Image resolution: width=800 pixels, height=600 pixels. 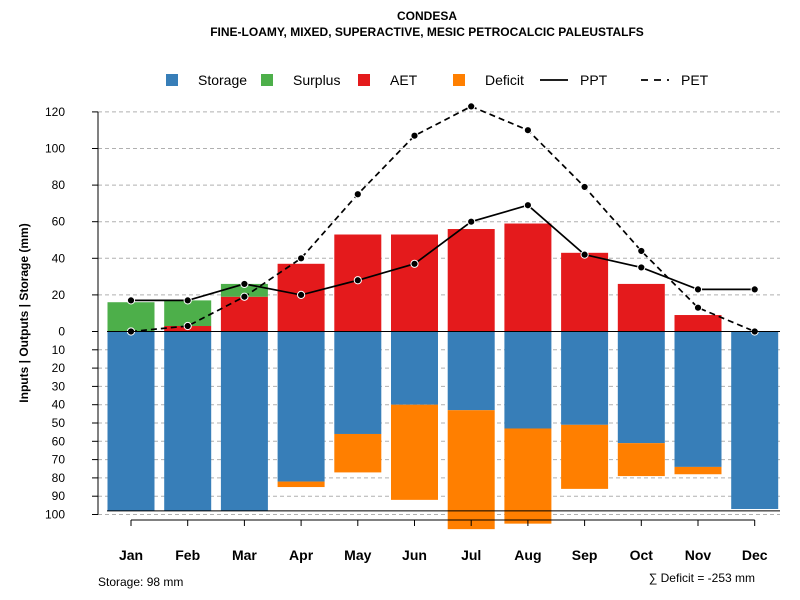 I want to click on y-tick-label: 50, so click(x=59, y=423).